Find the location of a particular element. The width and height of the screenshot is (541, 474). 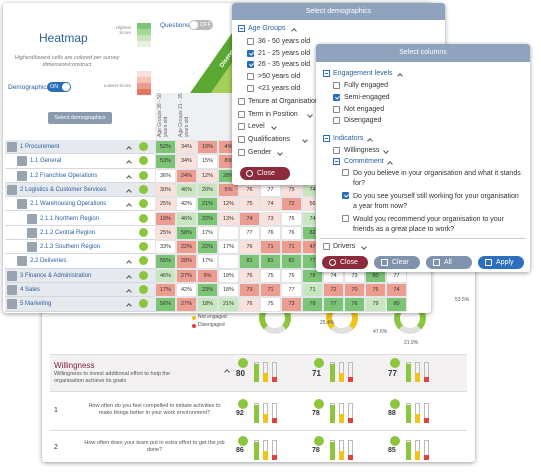

question-number: 1 is located at coordinates (56, 410).